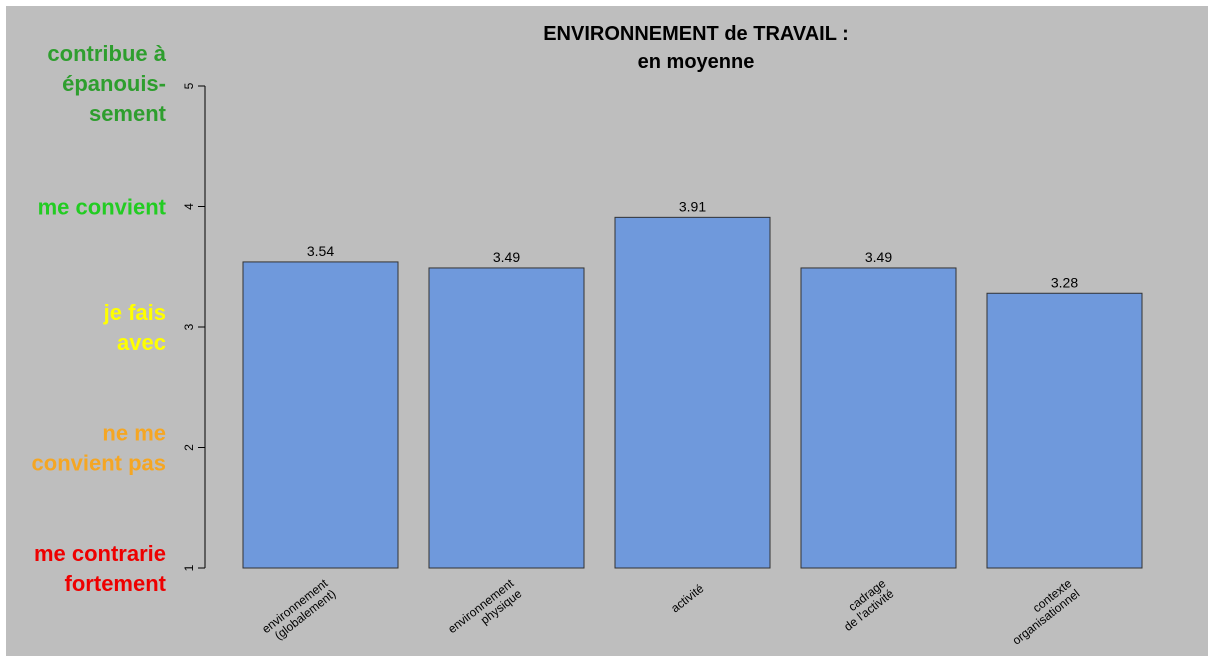 Image resolution: width=1214 pixels, height=662 pixels. What do you see at coordinates (141, 342) in the screenshot?
I see `level-label: avec` at bounding box center [141, 342].